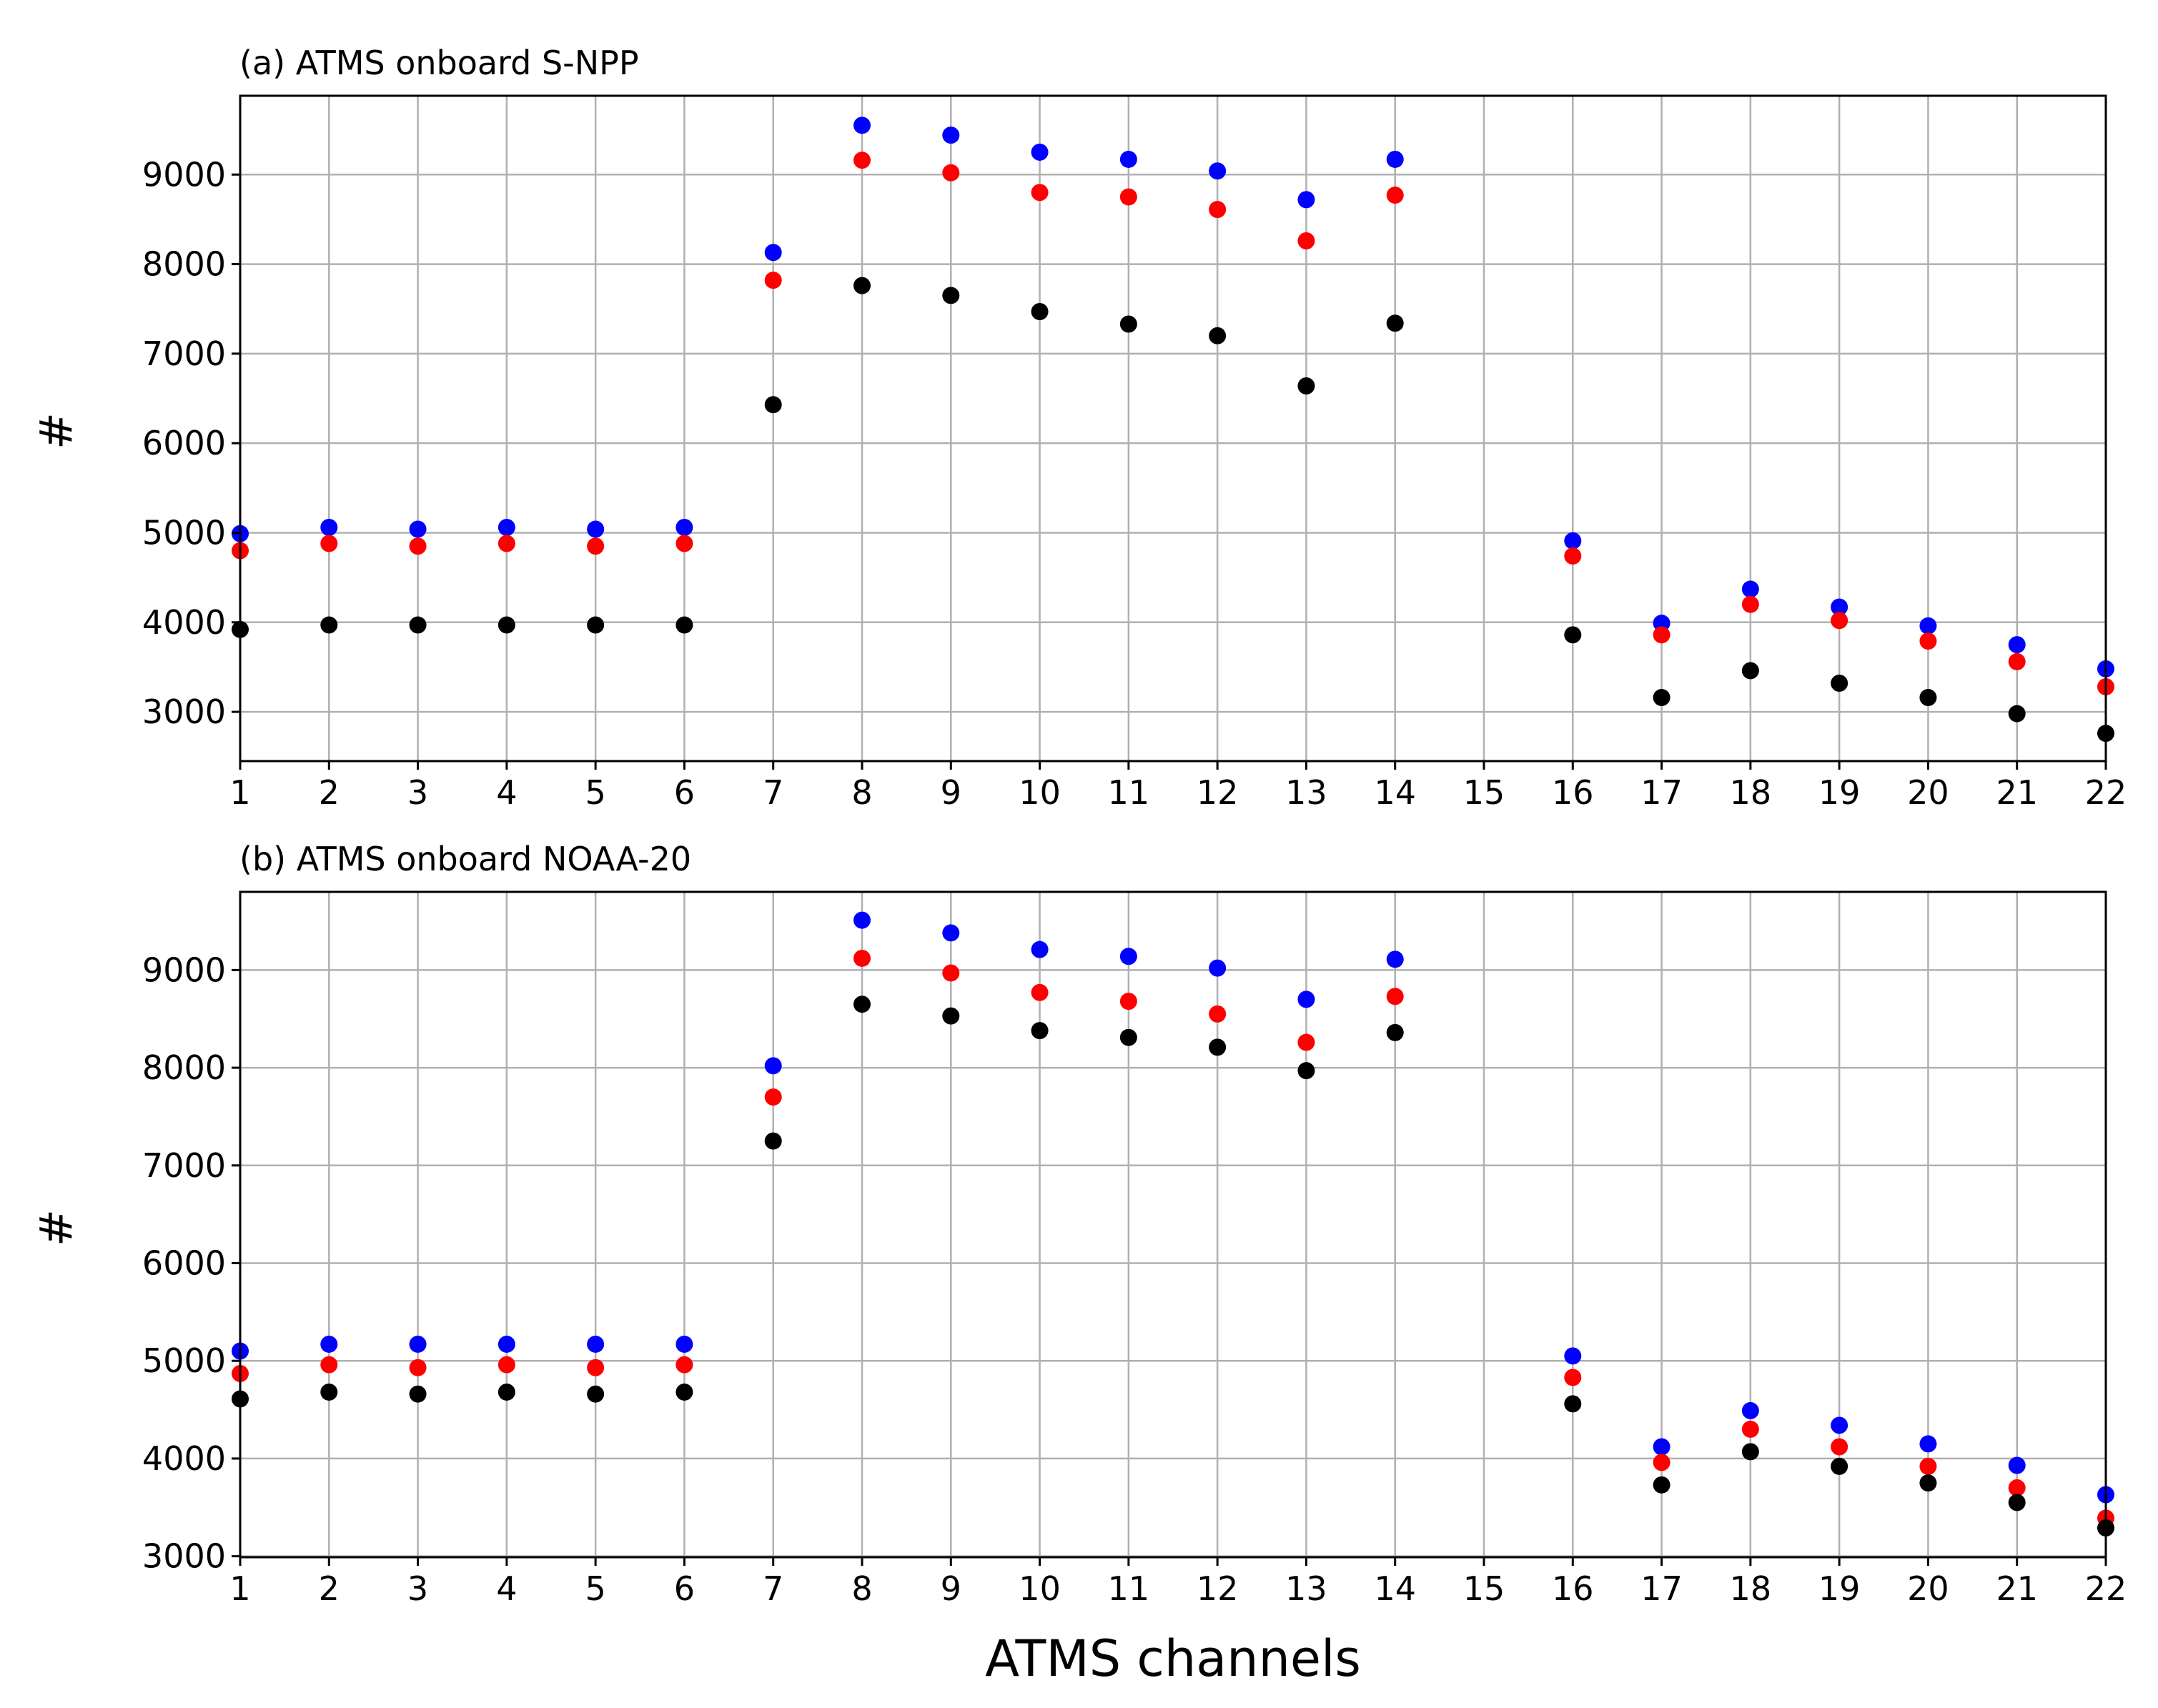 This screenshot has width=2158, height=1708. Describe the element at coordinates (184, 1263) in the screenshot. I see `y-tick-label: 6000` at that location.